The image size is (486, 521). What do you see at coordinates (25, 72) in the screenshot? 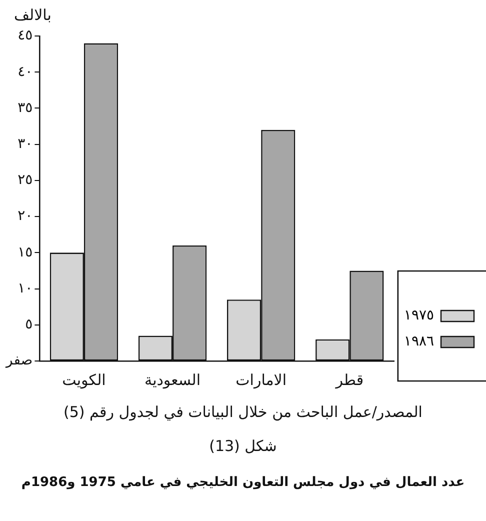
I see `y-tick-label: ٤٠` at bounding box center [25, 72].